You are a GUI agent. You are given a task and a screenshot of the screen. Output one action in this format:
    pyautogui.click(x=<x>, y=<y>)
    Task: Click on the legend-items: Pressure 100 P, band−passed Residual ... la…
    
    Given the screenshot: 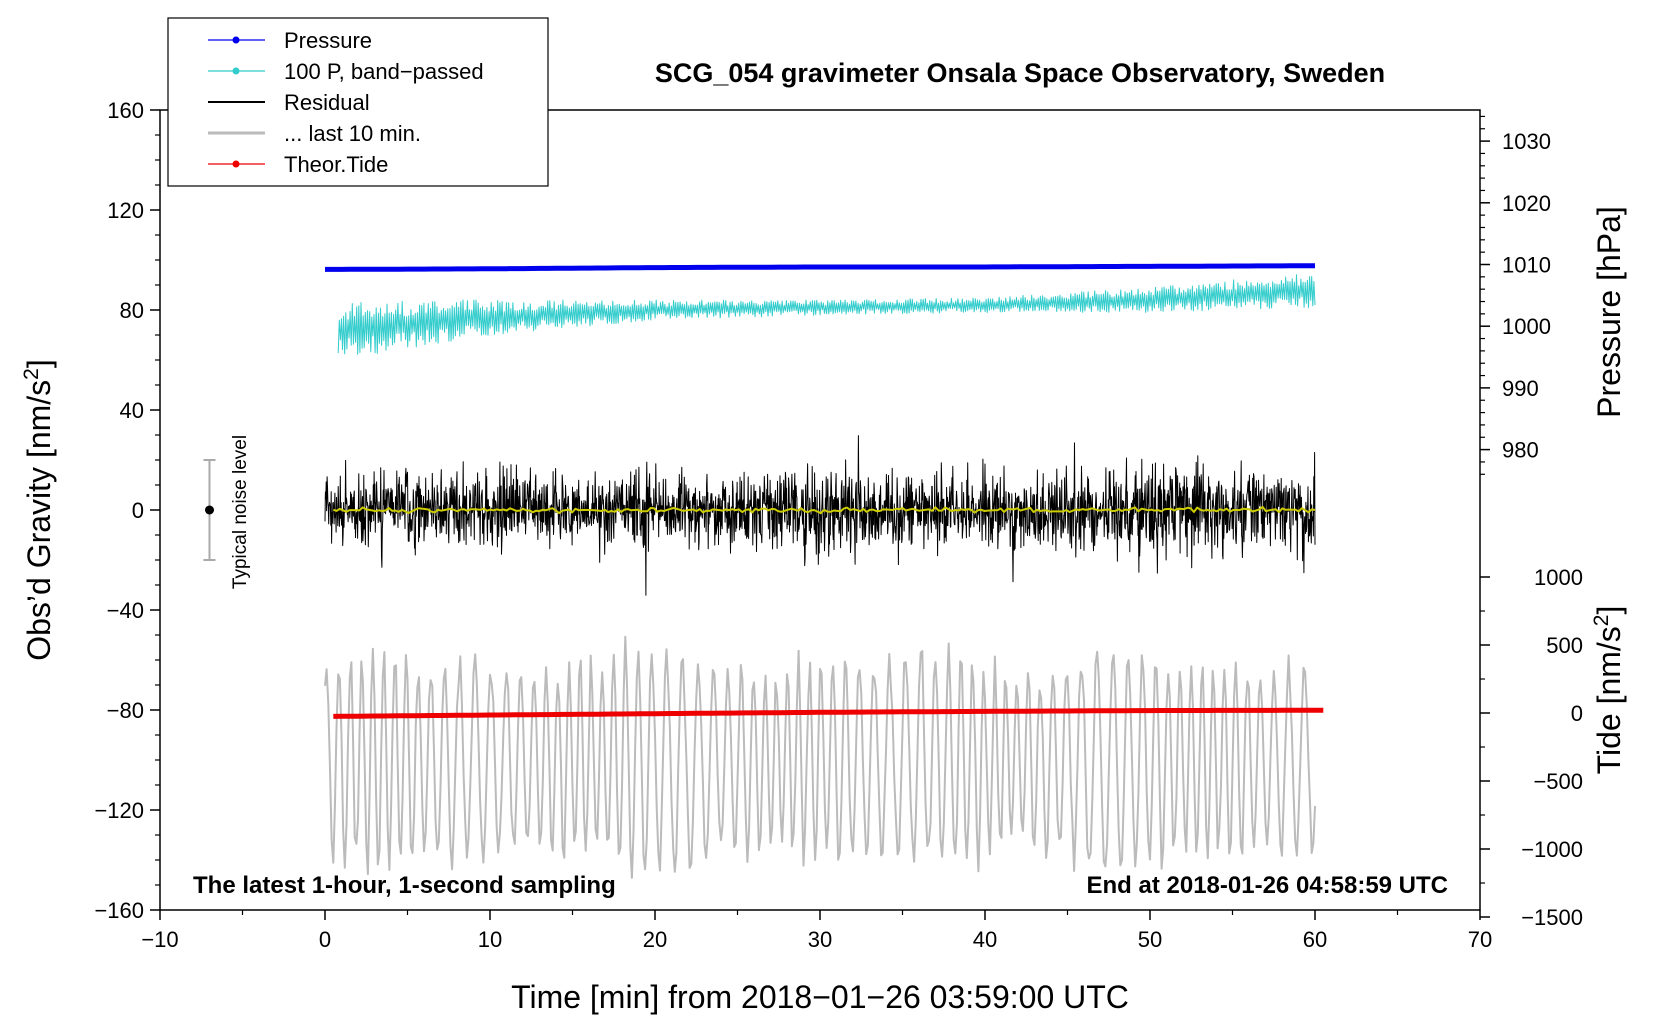 What is the action you would take?
    pyautogui.click(x=346, y=102)
    